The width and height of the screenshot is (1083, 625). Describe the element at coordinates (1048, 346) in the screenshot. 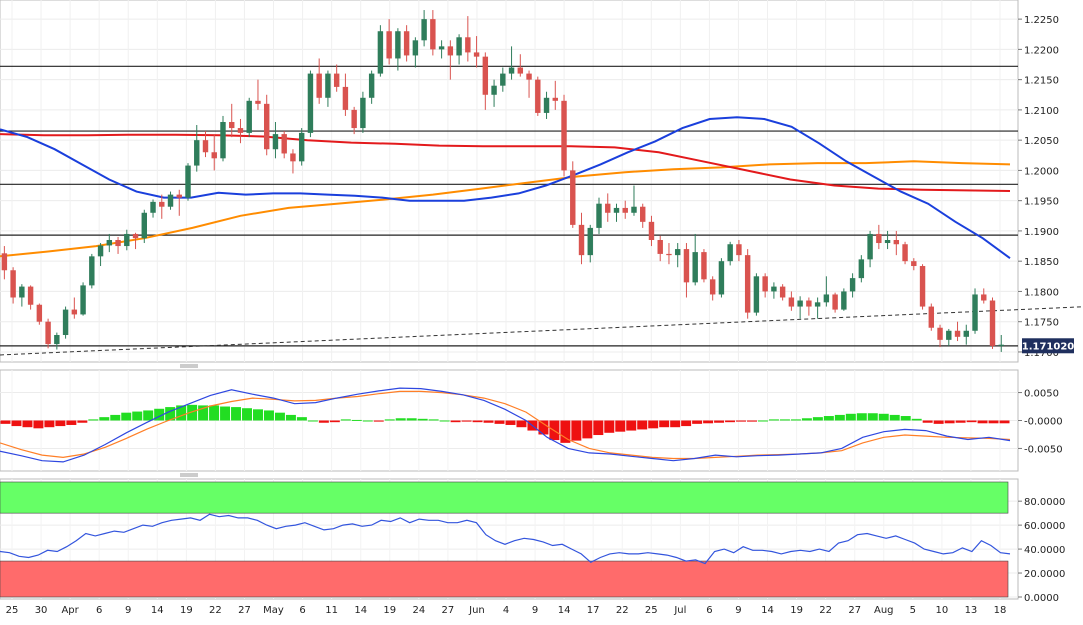

I see `last-price-label: 1.171020` at that location.